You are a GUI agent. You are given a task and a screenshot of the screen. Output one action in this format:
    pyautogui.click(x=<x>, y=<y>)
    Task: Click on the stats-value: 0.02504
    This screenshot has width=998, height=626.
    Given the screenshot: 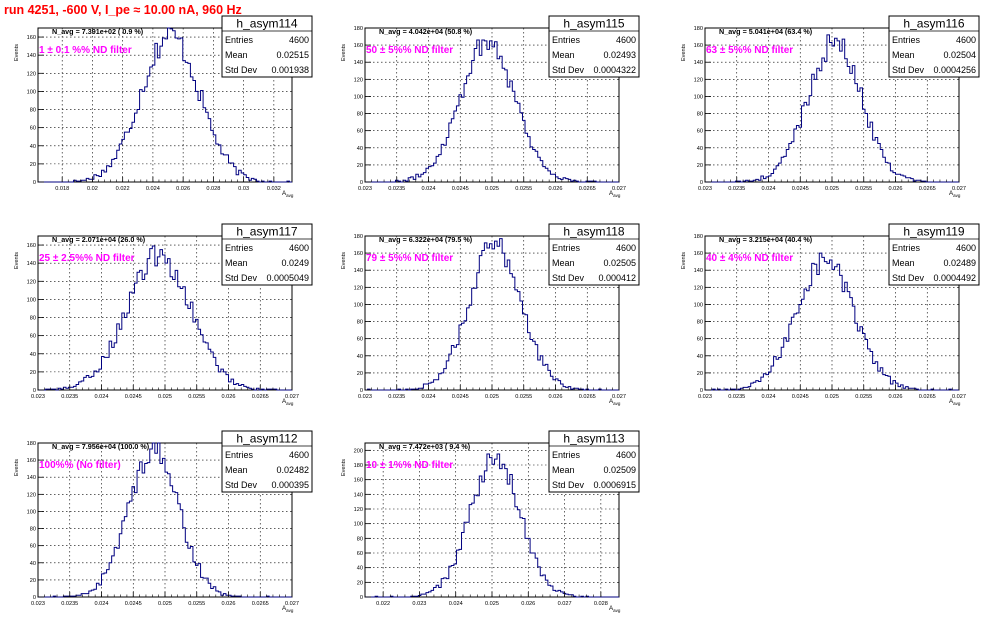 What is the action you would take?
    pyautogui.click(x=959, y=55)
    